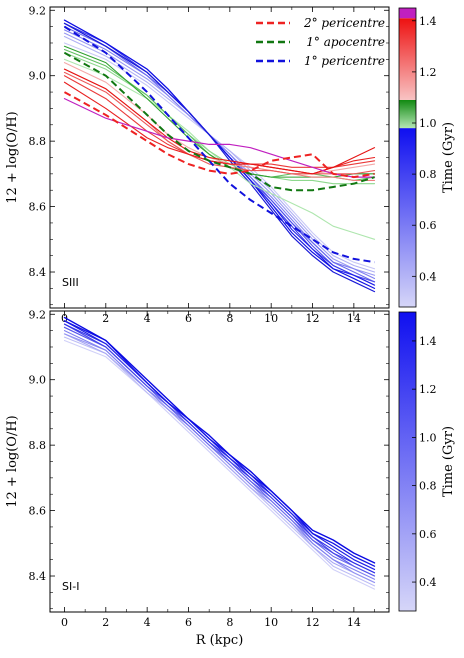 The width and height of the screenshot is (464, 658). What do you see at coordinates (70, 282) in the screenshot?
I see `panel-label: SIII` at bounding box center [70, 282].